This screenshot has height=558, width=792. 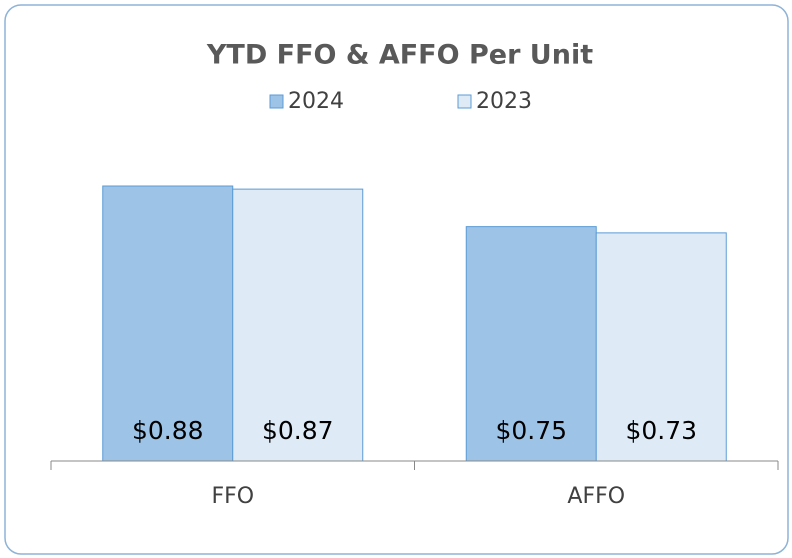 I want to click on data-label: $0.73, so click(x=661, y=430).